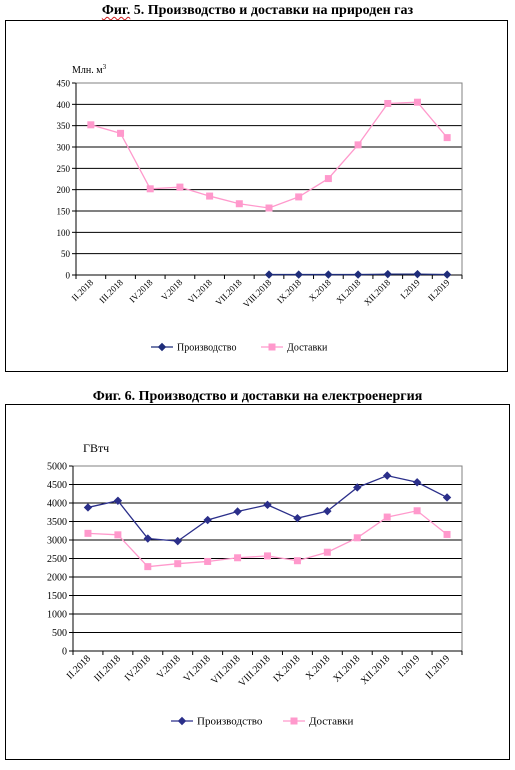 This screenshot has width=515, height=770. I want to click on chart-1-legend: Производство Доставки, so click(239, 348).